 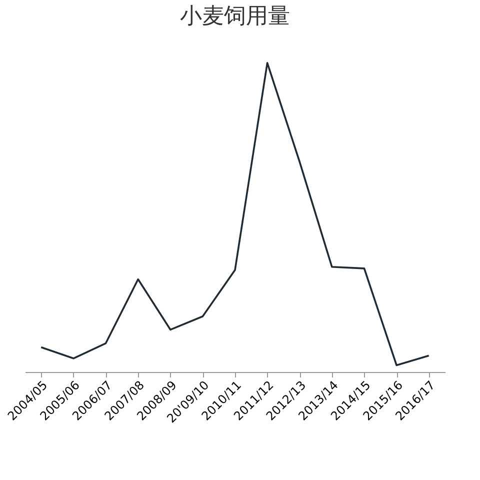 I want to click on chart-title: 小麦饲用量, so click(x=235, y=16).